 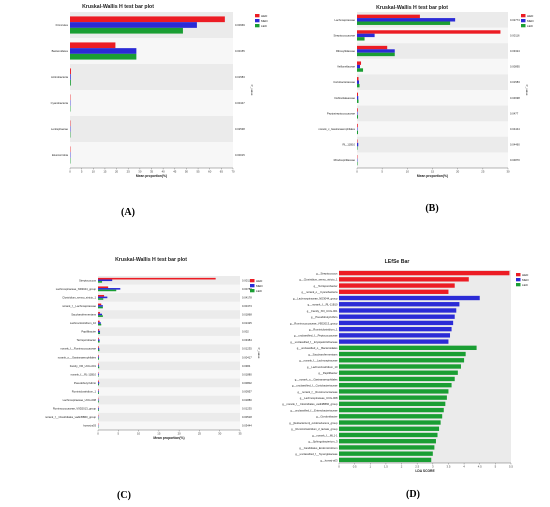 What do you see at coordinates (117, 172) in the screenshot?
I see `x-tick-label: 20` at bounding box center [117, 172].